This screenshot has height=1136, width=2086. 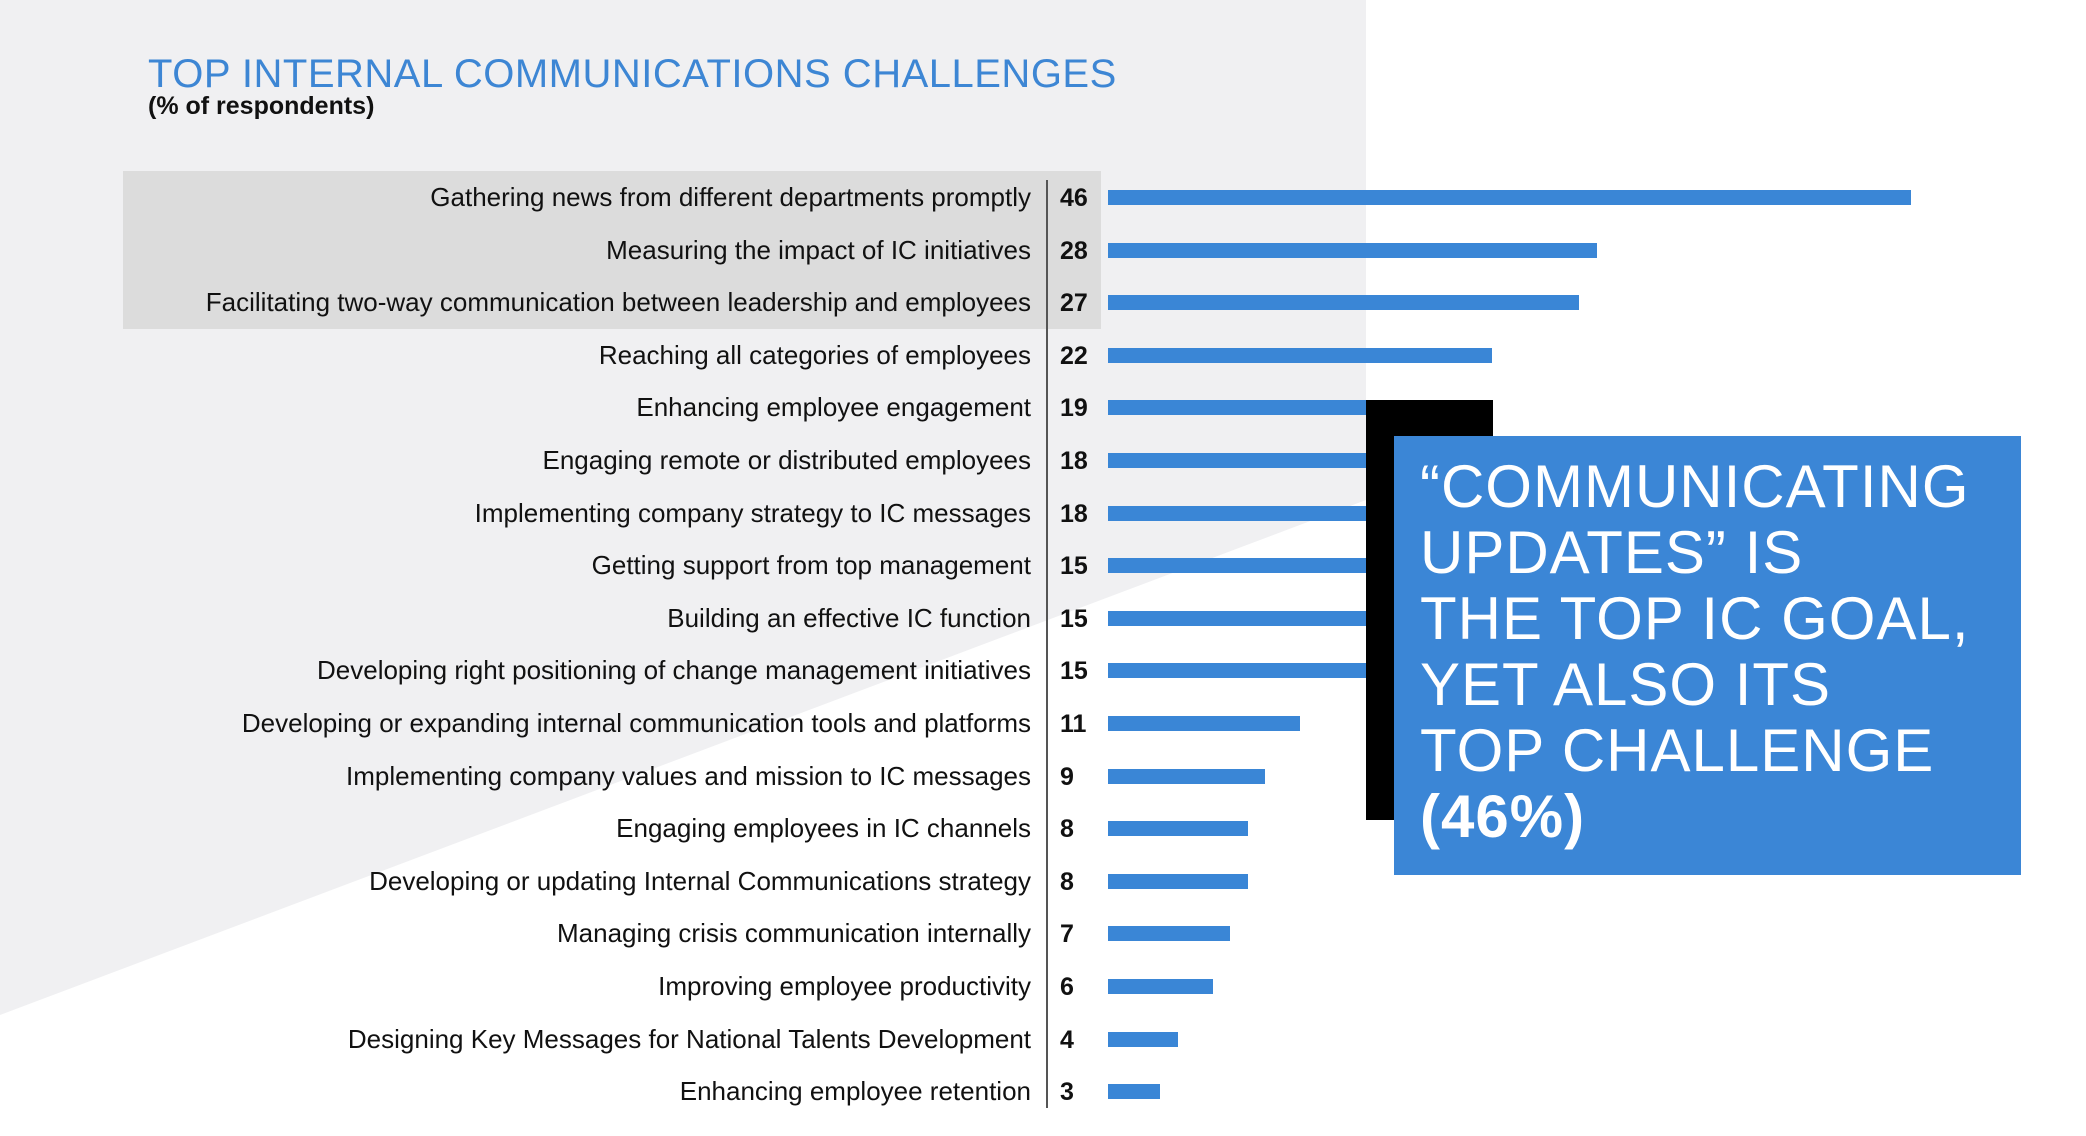 What do you see at coordinates (1074, 250) in the screenshot?
I see `data-label: 28` at bounding box center [1074, 250].